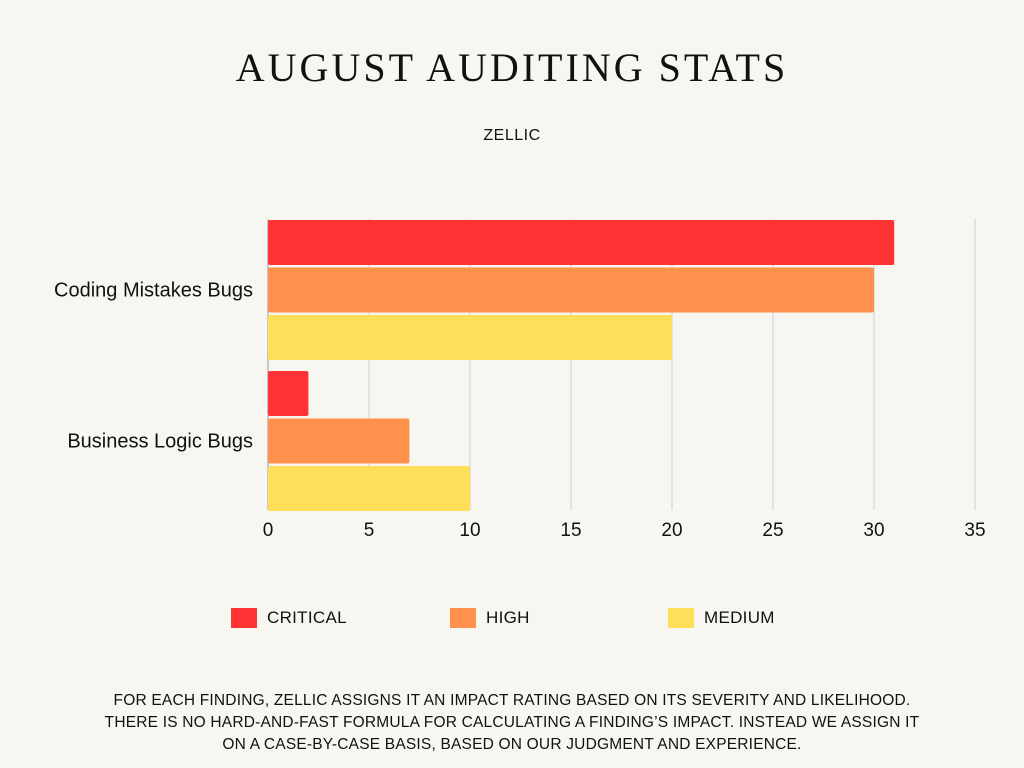 The image size is (1024, 768). Describe the element at coordinates (369, 530) in the screenshot. I see `x-tick-label: 5` at that location.